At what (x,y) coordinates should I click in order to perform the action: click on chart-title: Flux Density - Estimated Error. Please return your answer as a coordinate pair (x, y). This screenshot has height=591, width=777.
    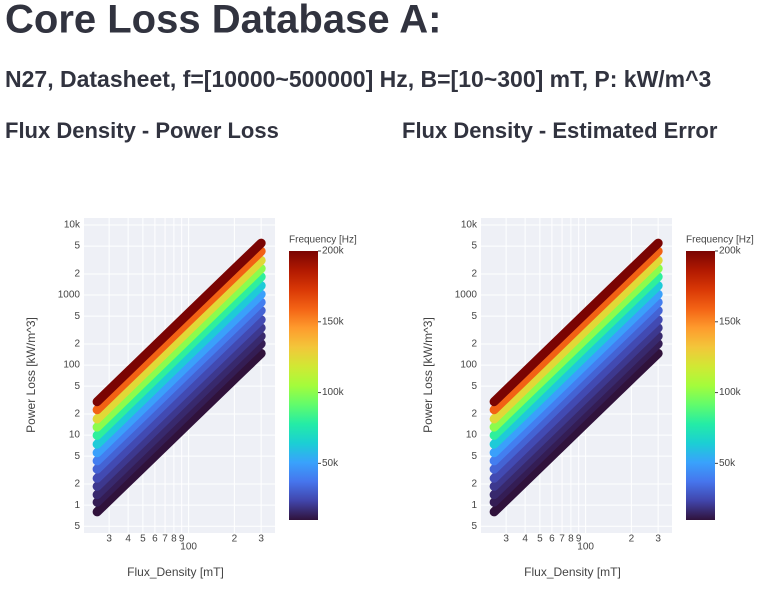
    Looking at the image, I should click on (560, 130).